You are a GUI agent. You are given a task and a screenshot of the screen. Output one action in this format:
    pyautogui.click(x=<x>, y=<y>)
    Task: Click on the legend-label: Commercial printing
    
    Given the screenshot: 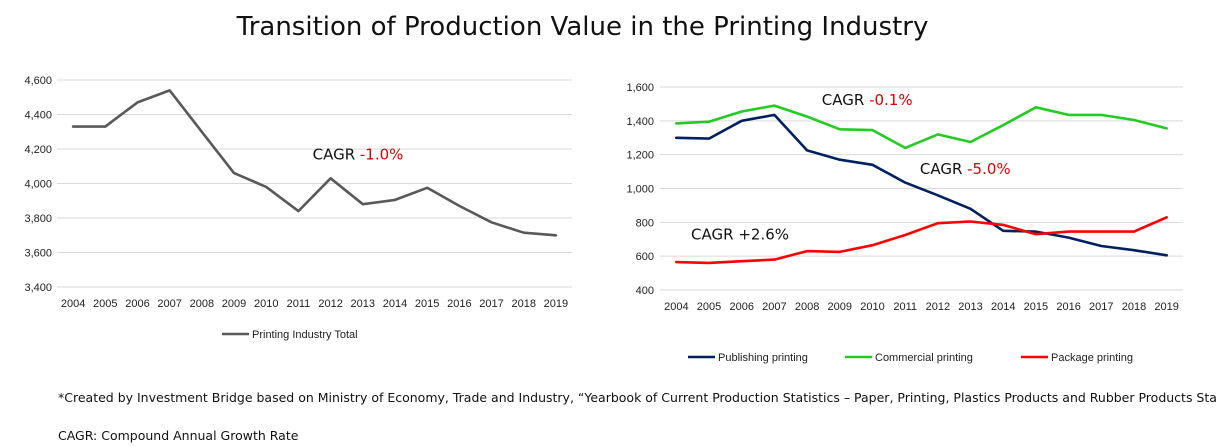 What is the action you would take?
    pyautogui.click(x=924, y=358)
    